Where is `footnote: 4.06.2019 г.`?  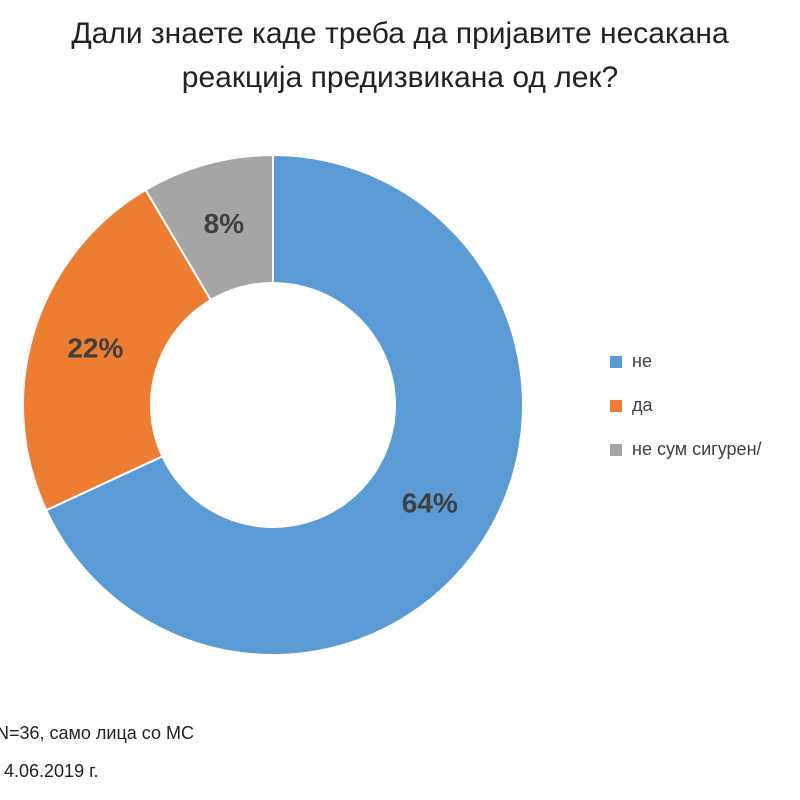 footnote: 4.06.2019 г. is located at coordinates (51, 771).